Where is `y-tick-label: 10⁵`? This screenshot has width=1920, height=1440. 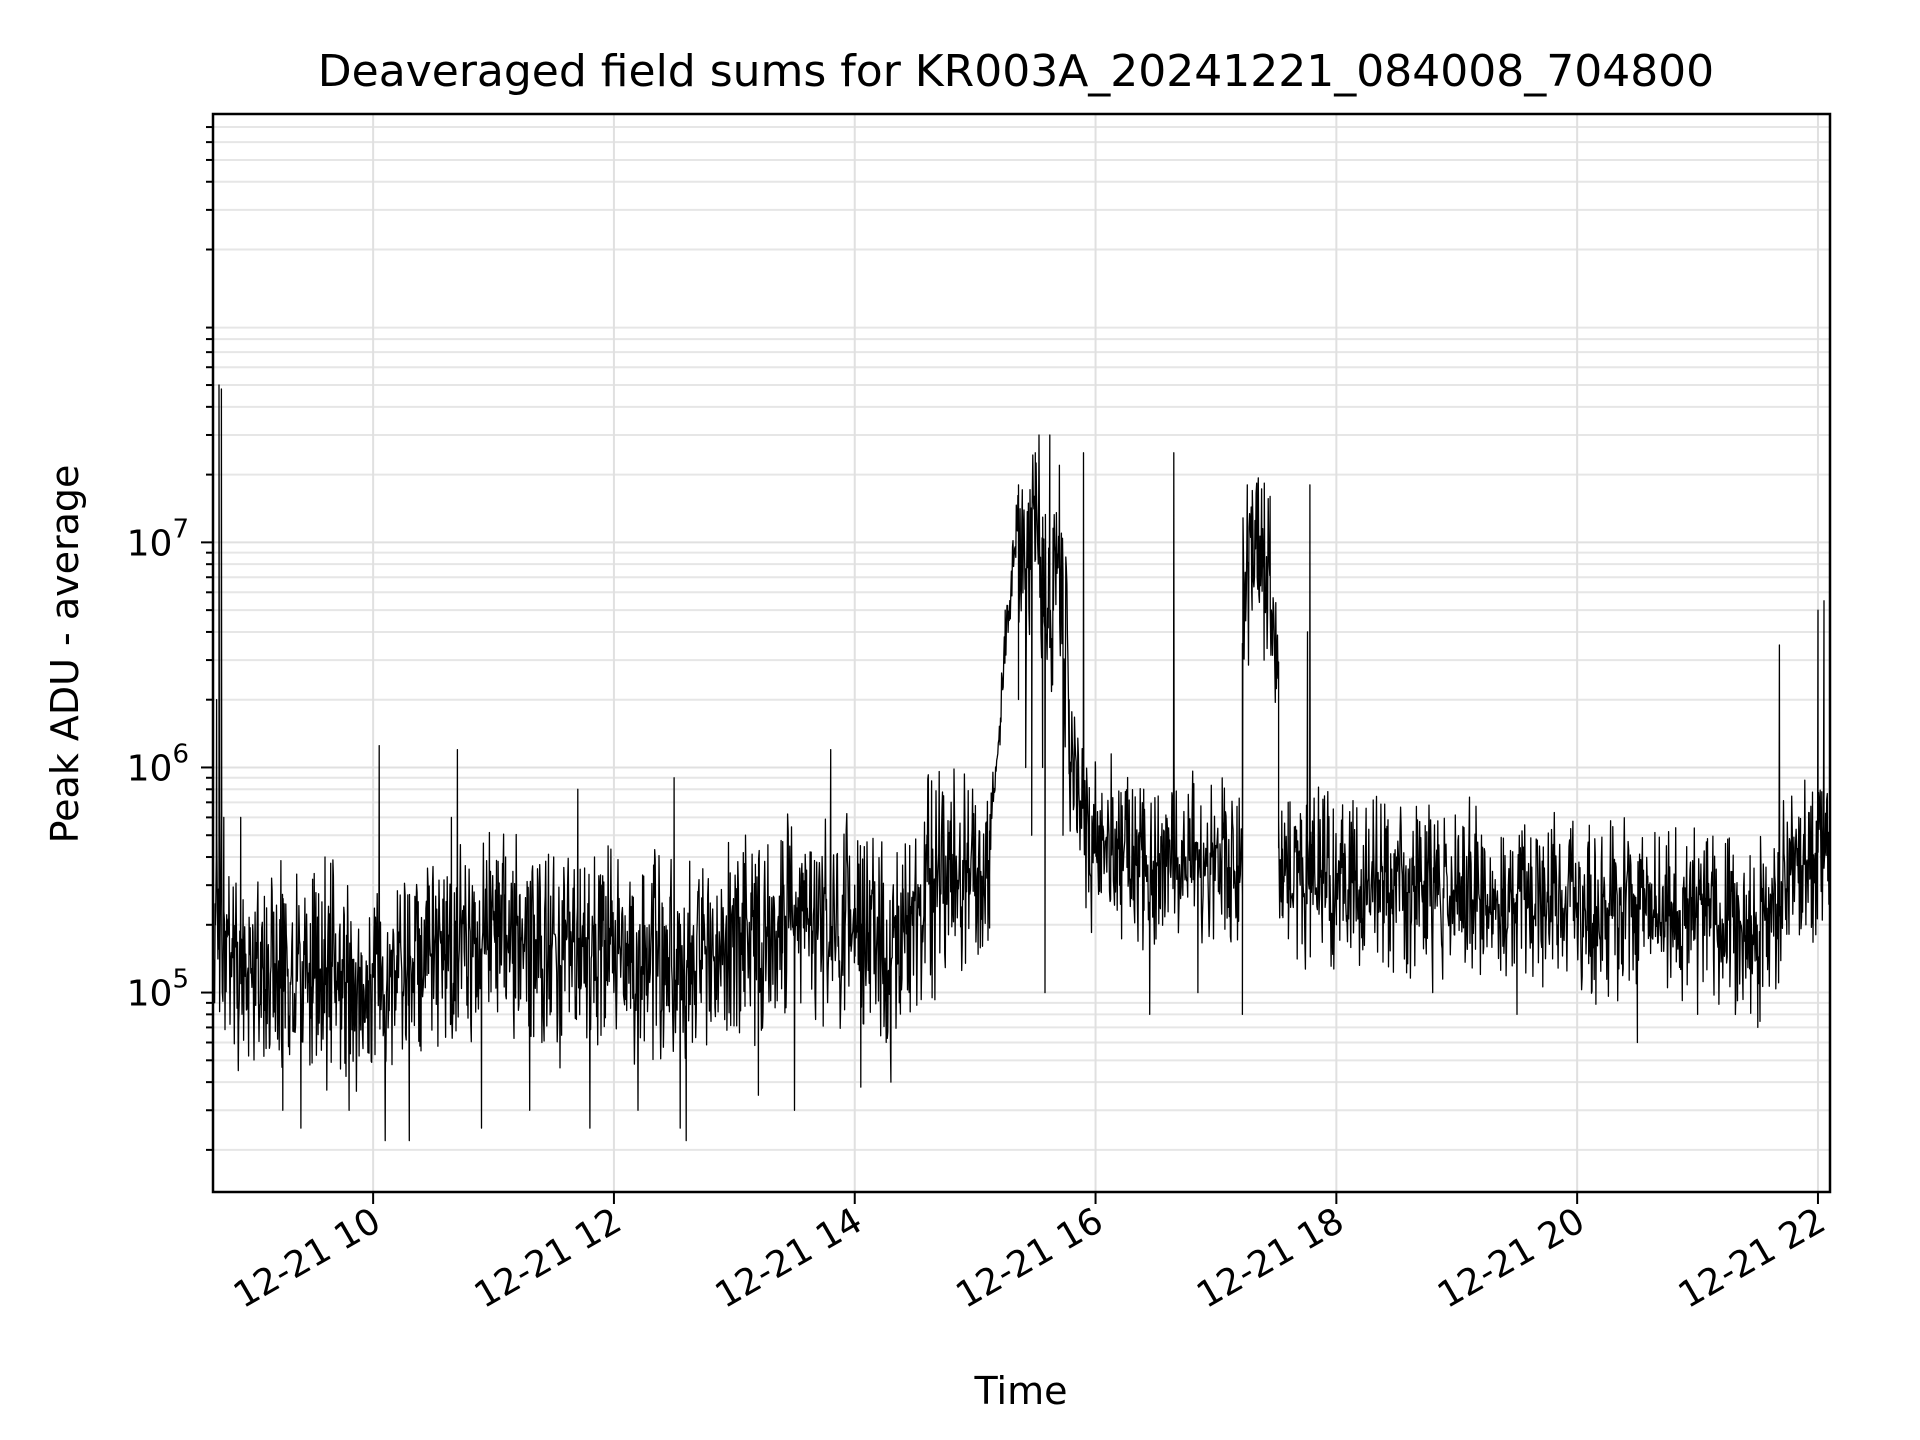 y-tick-label: 10⁵ is located at coordinates (158, 990).